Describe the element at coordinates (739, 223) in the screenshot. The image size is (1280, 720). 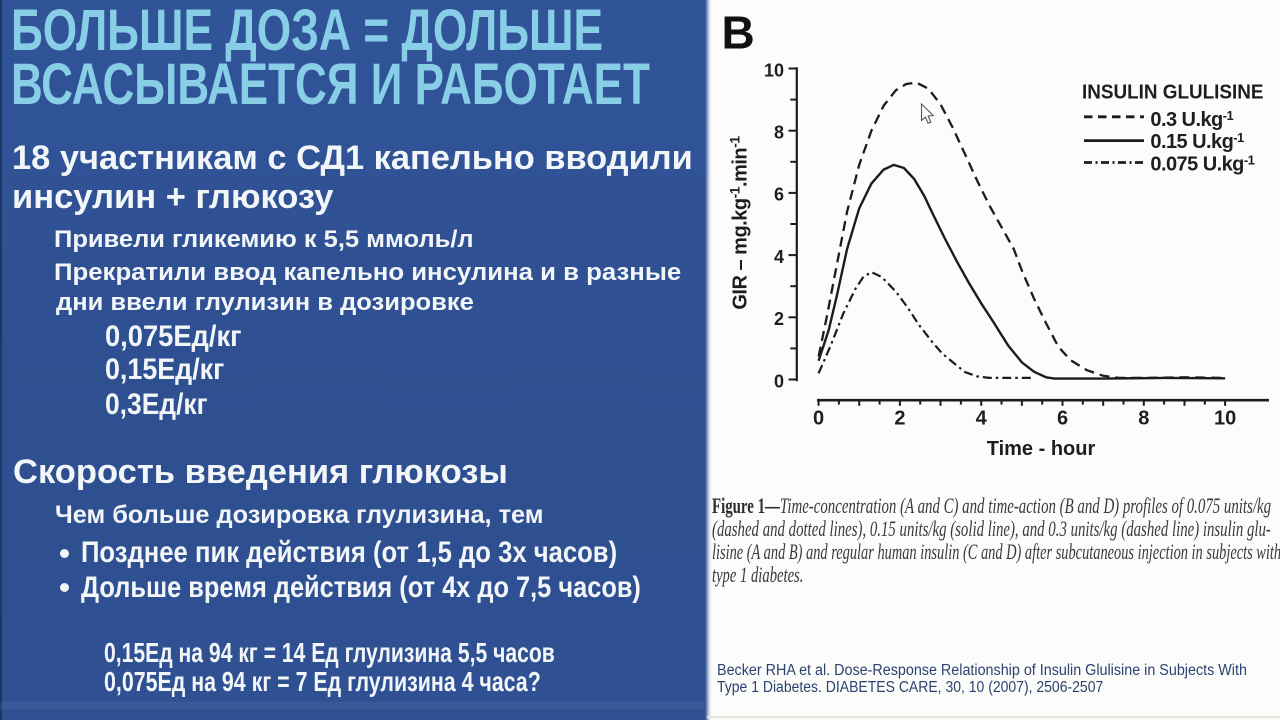
I see `svg-text: GIR – mg.kg-1.min-1` at that location.